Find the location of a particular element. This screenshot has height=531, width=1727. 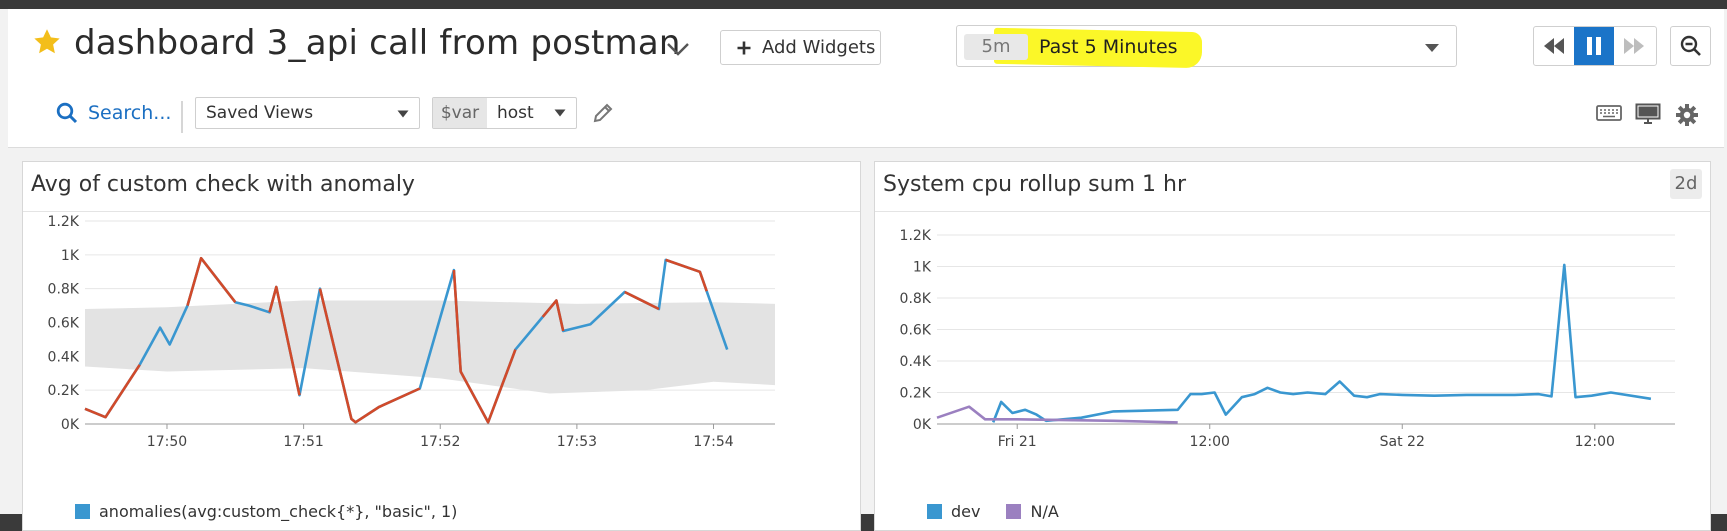

template-variable-label: $var is located at coordinates (460, 113).